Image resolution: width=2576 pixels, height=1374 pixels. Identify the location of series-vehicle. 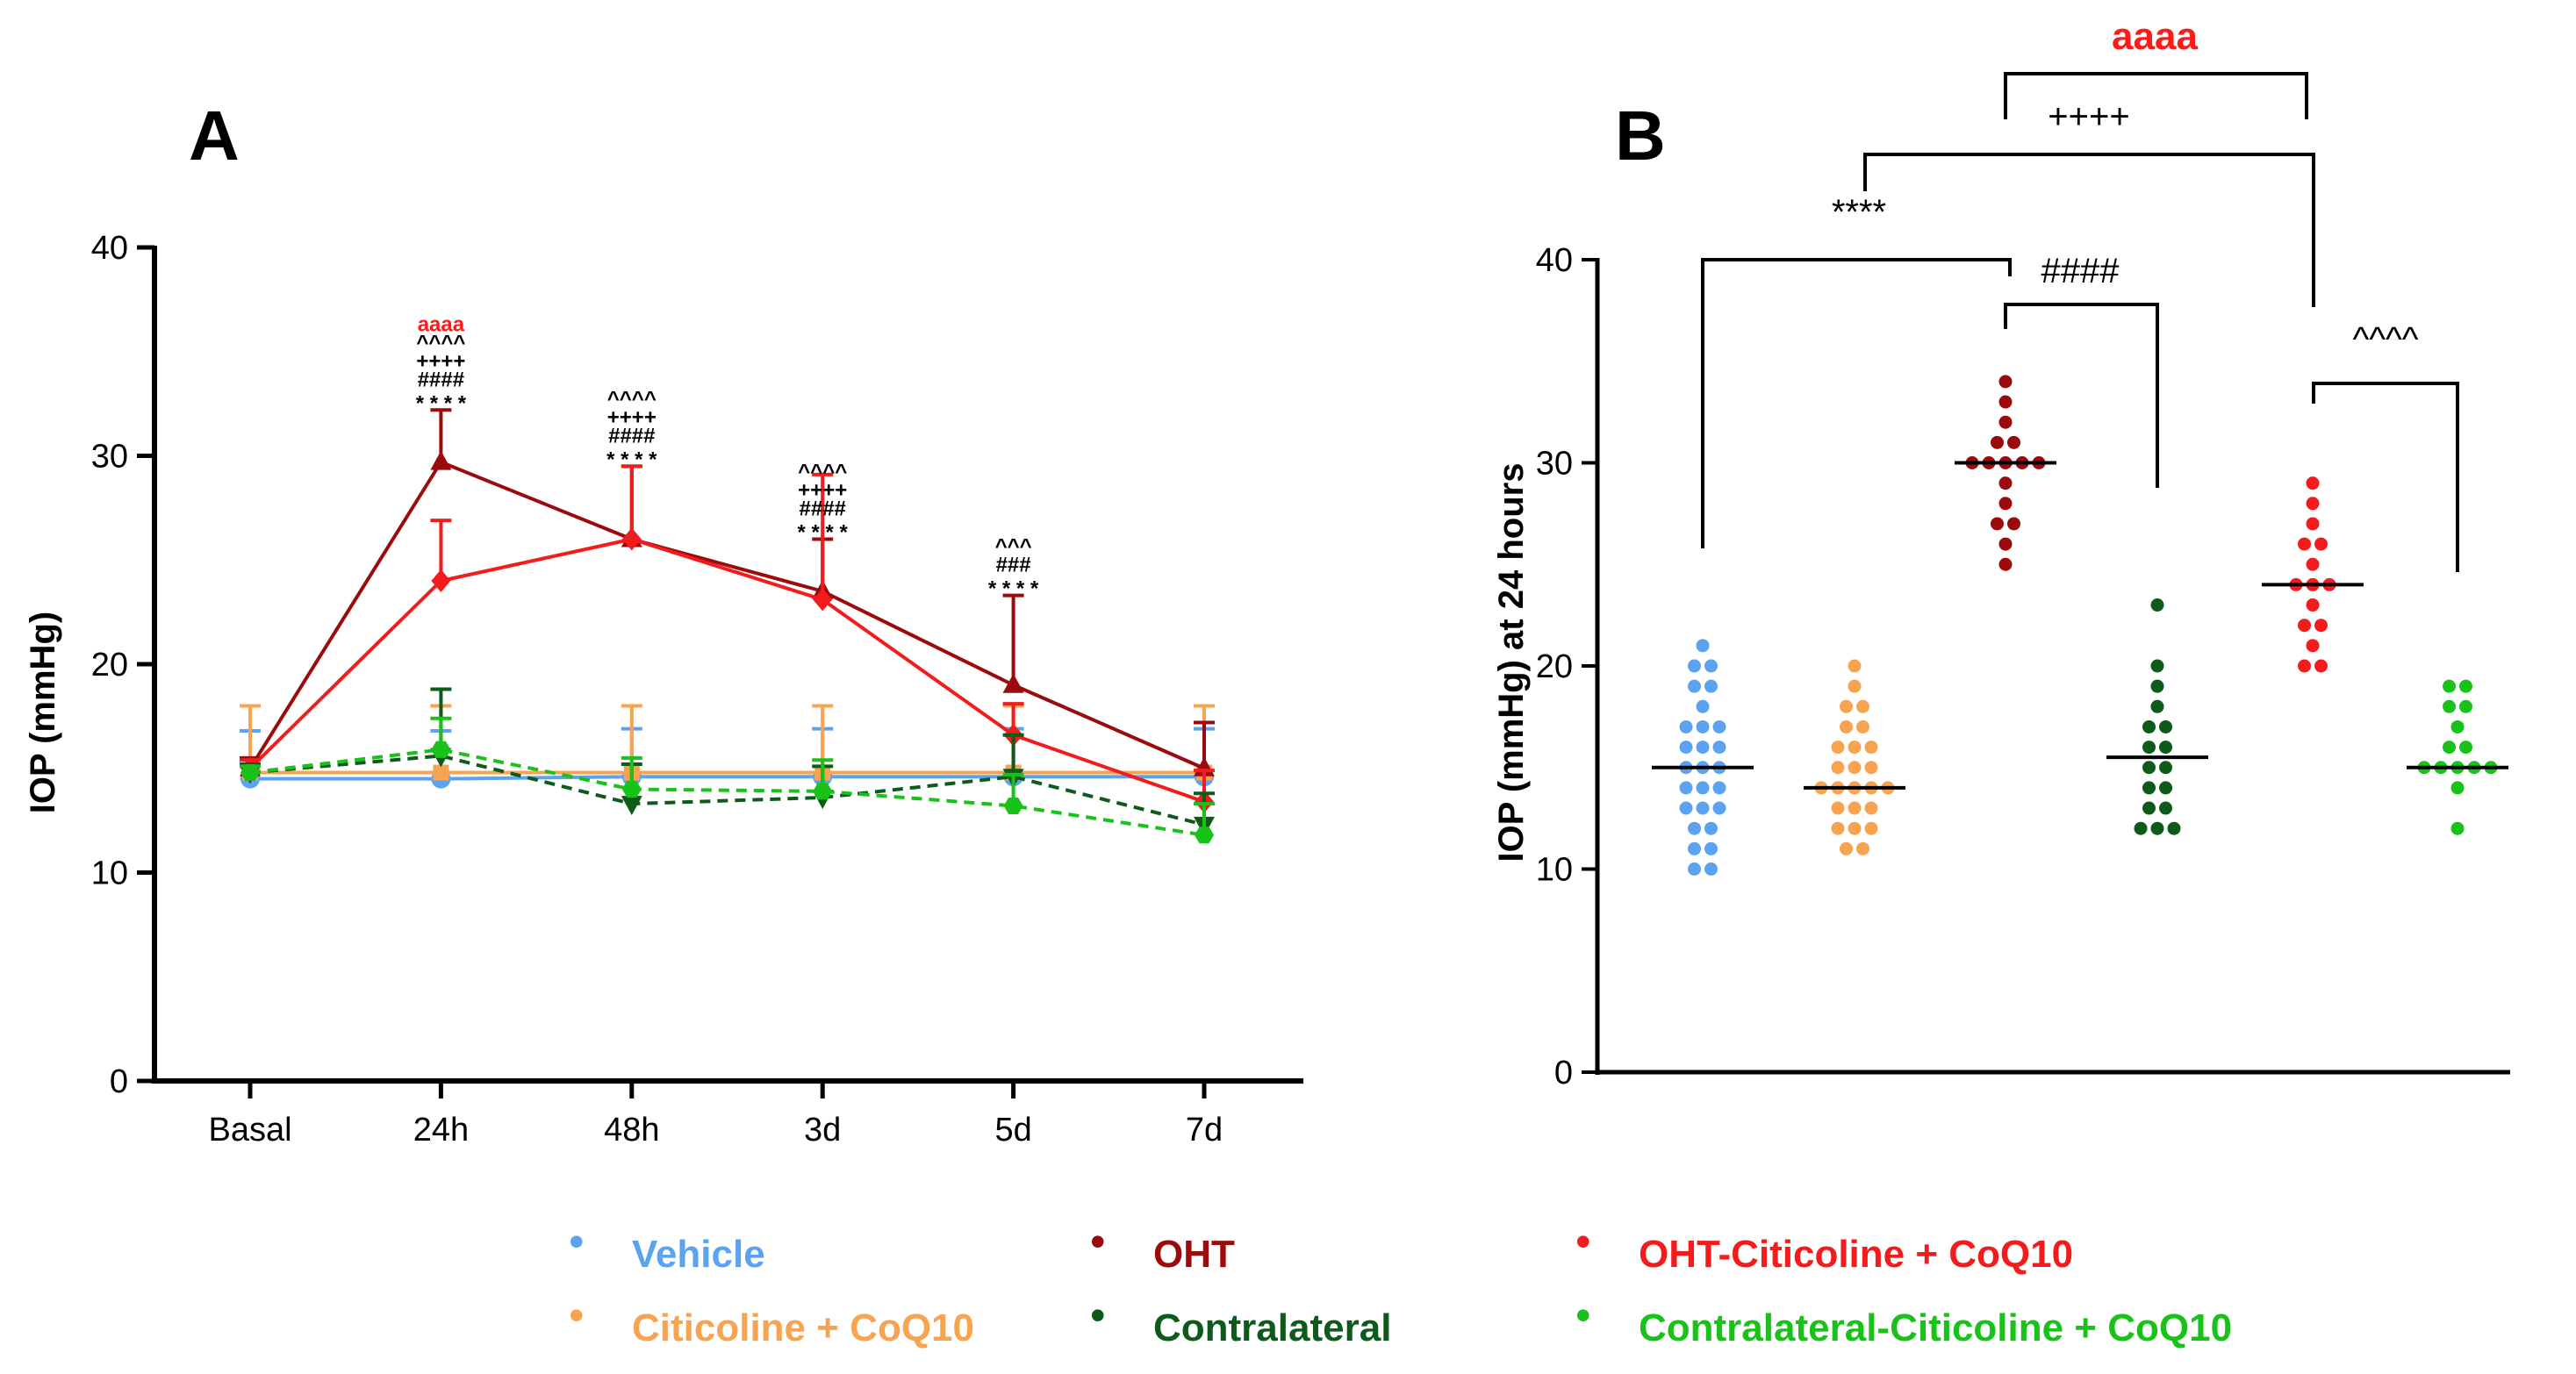
(728, 757).